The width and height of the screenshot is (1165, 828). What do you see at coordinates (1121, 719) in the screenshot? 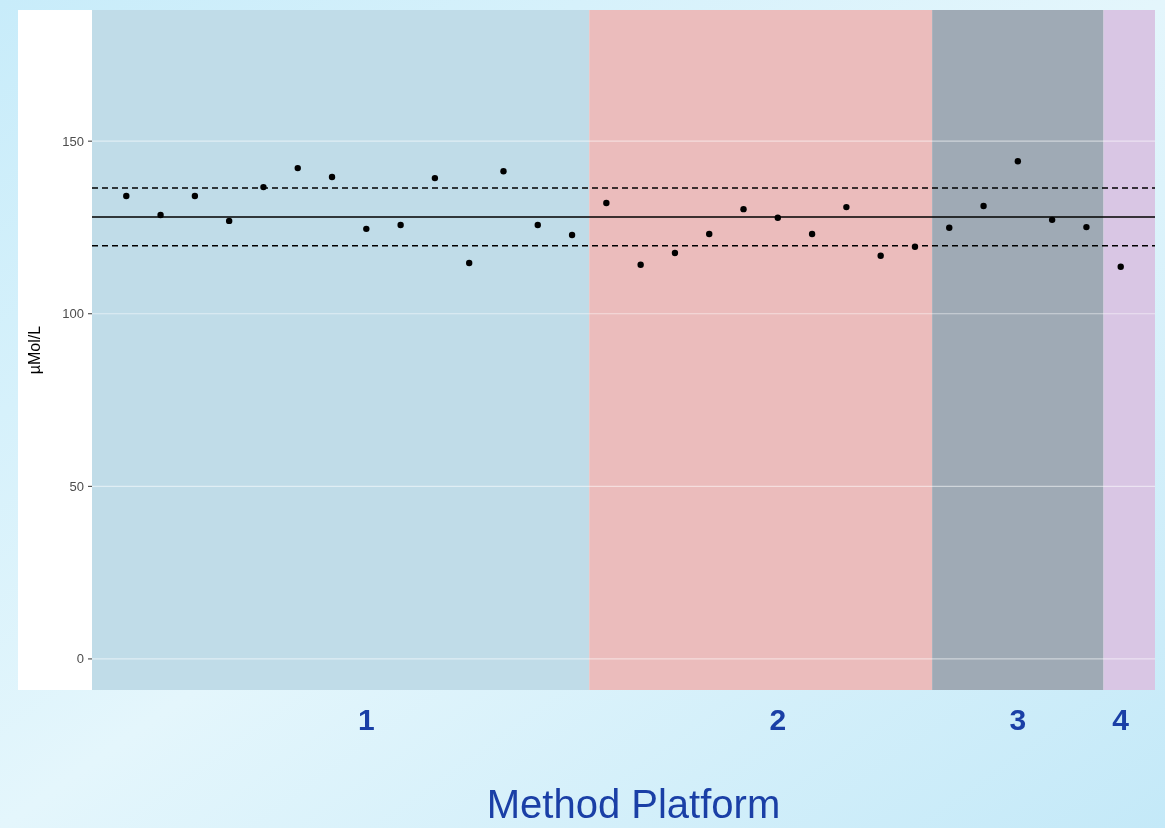
I see `x-tick-label: 4` at bounding box center [1121, 719].